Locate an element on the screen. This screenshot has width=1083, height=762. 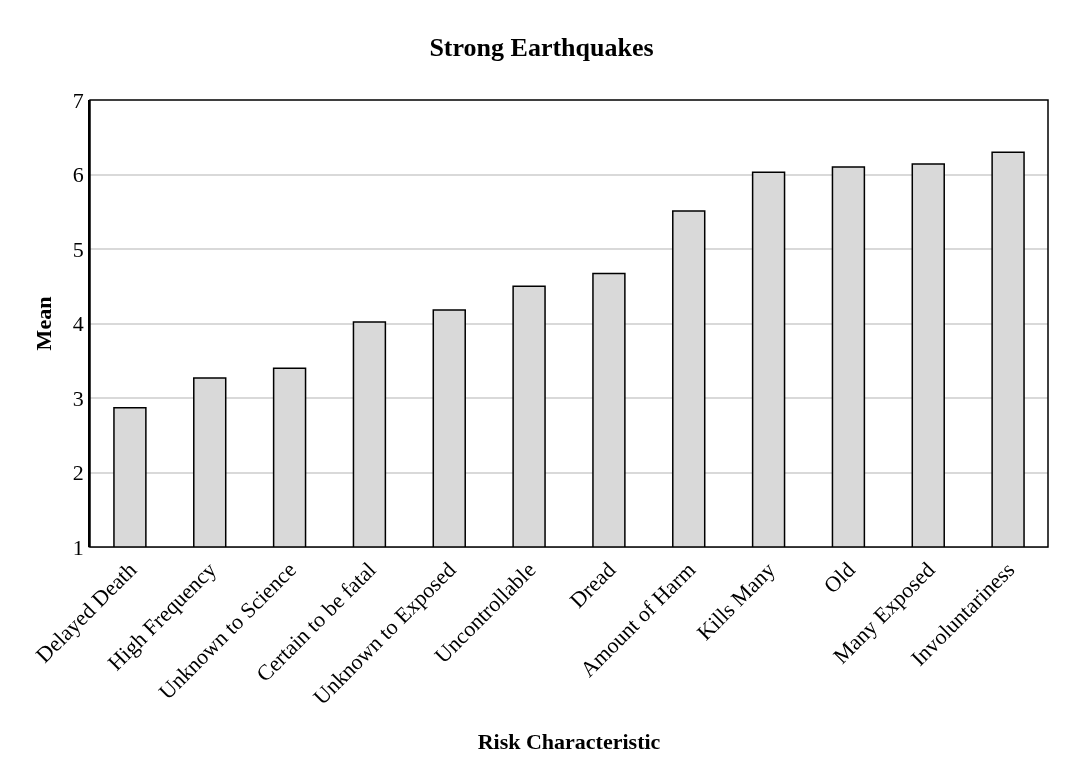
x-axis-title: Risk Characteristic is located at coordinates (569, 742).